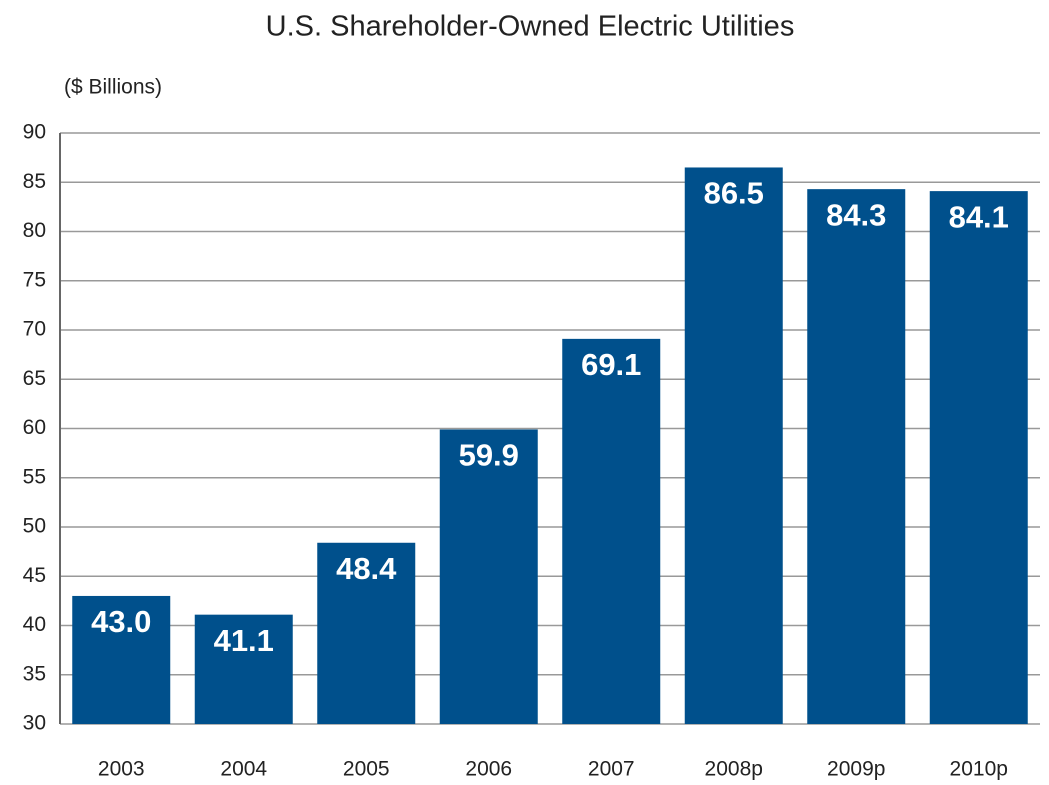  What do you see at coordinates (34, 329) in the screenshot?
I see `y-tick-label: 70` at bounding box center [34, 329].